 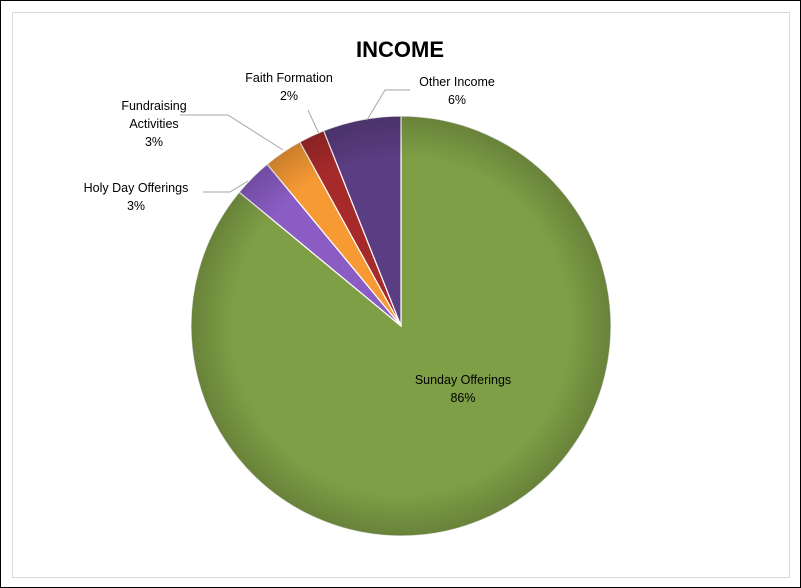 What do you see at coordinates (388, 105) in the screenshot?
I see `leader-line-other-income` at bounding box center [388, 105].